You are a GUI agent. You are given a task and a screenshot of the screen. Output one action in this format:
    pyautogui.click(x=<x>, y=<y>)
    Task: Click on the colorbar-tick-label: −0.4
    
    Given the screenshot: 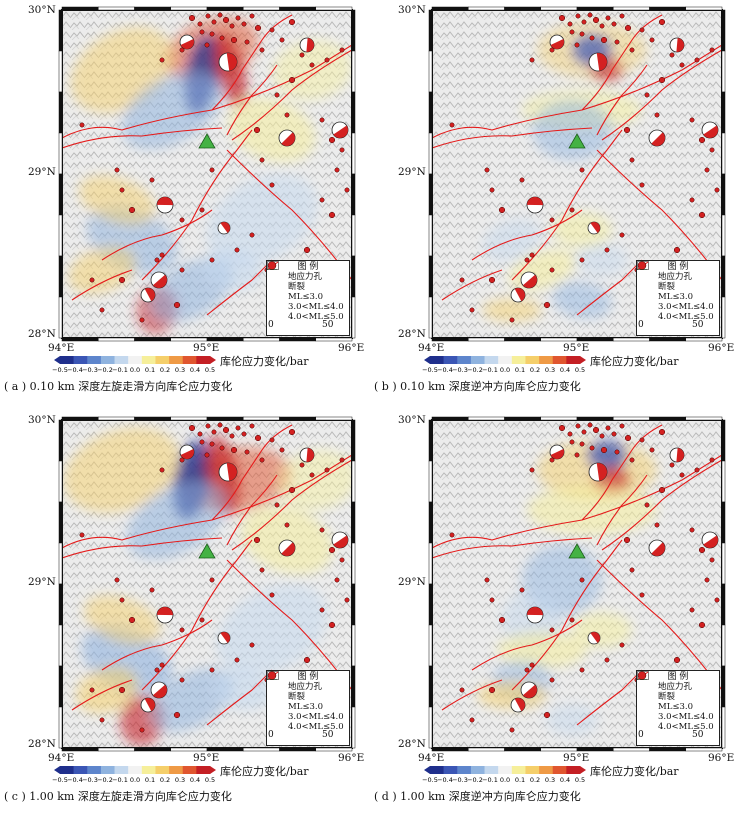 What is the action you would take?
    pyautogui.click(x=445, y=370)
    